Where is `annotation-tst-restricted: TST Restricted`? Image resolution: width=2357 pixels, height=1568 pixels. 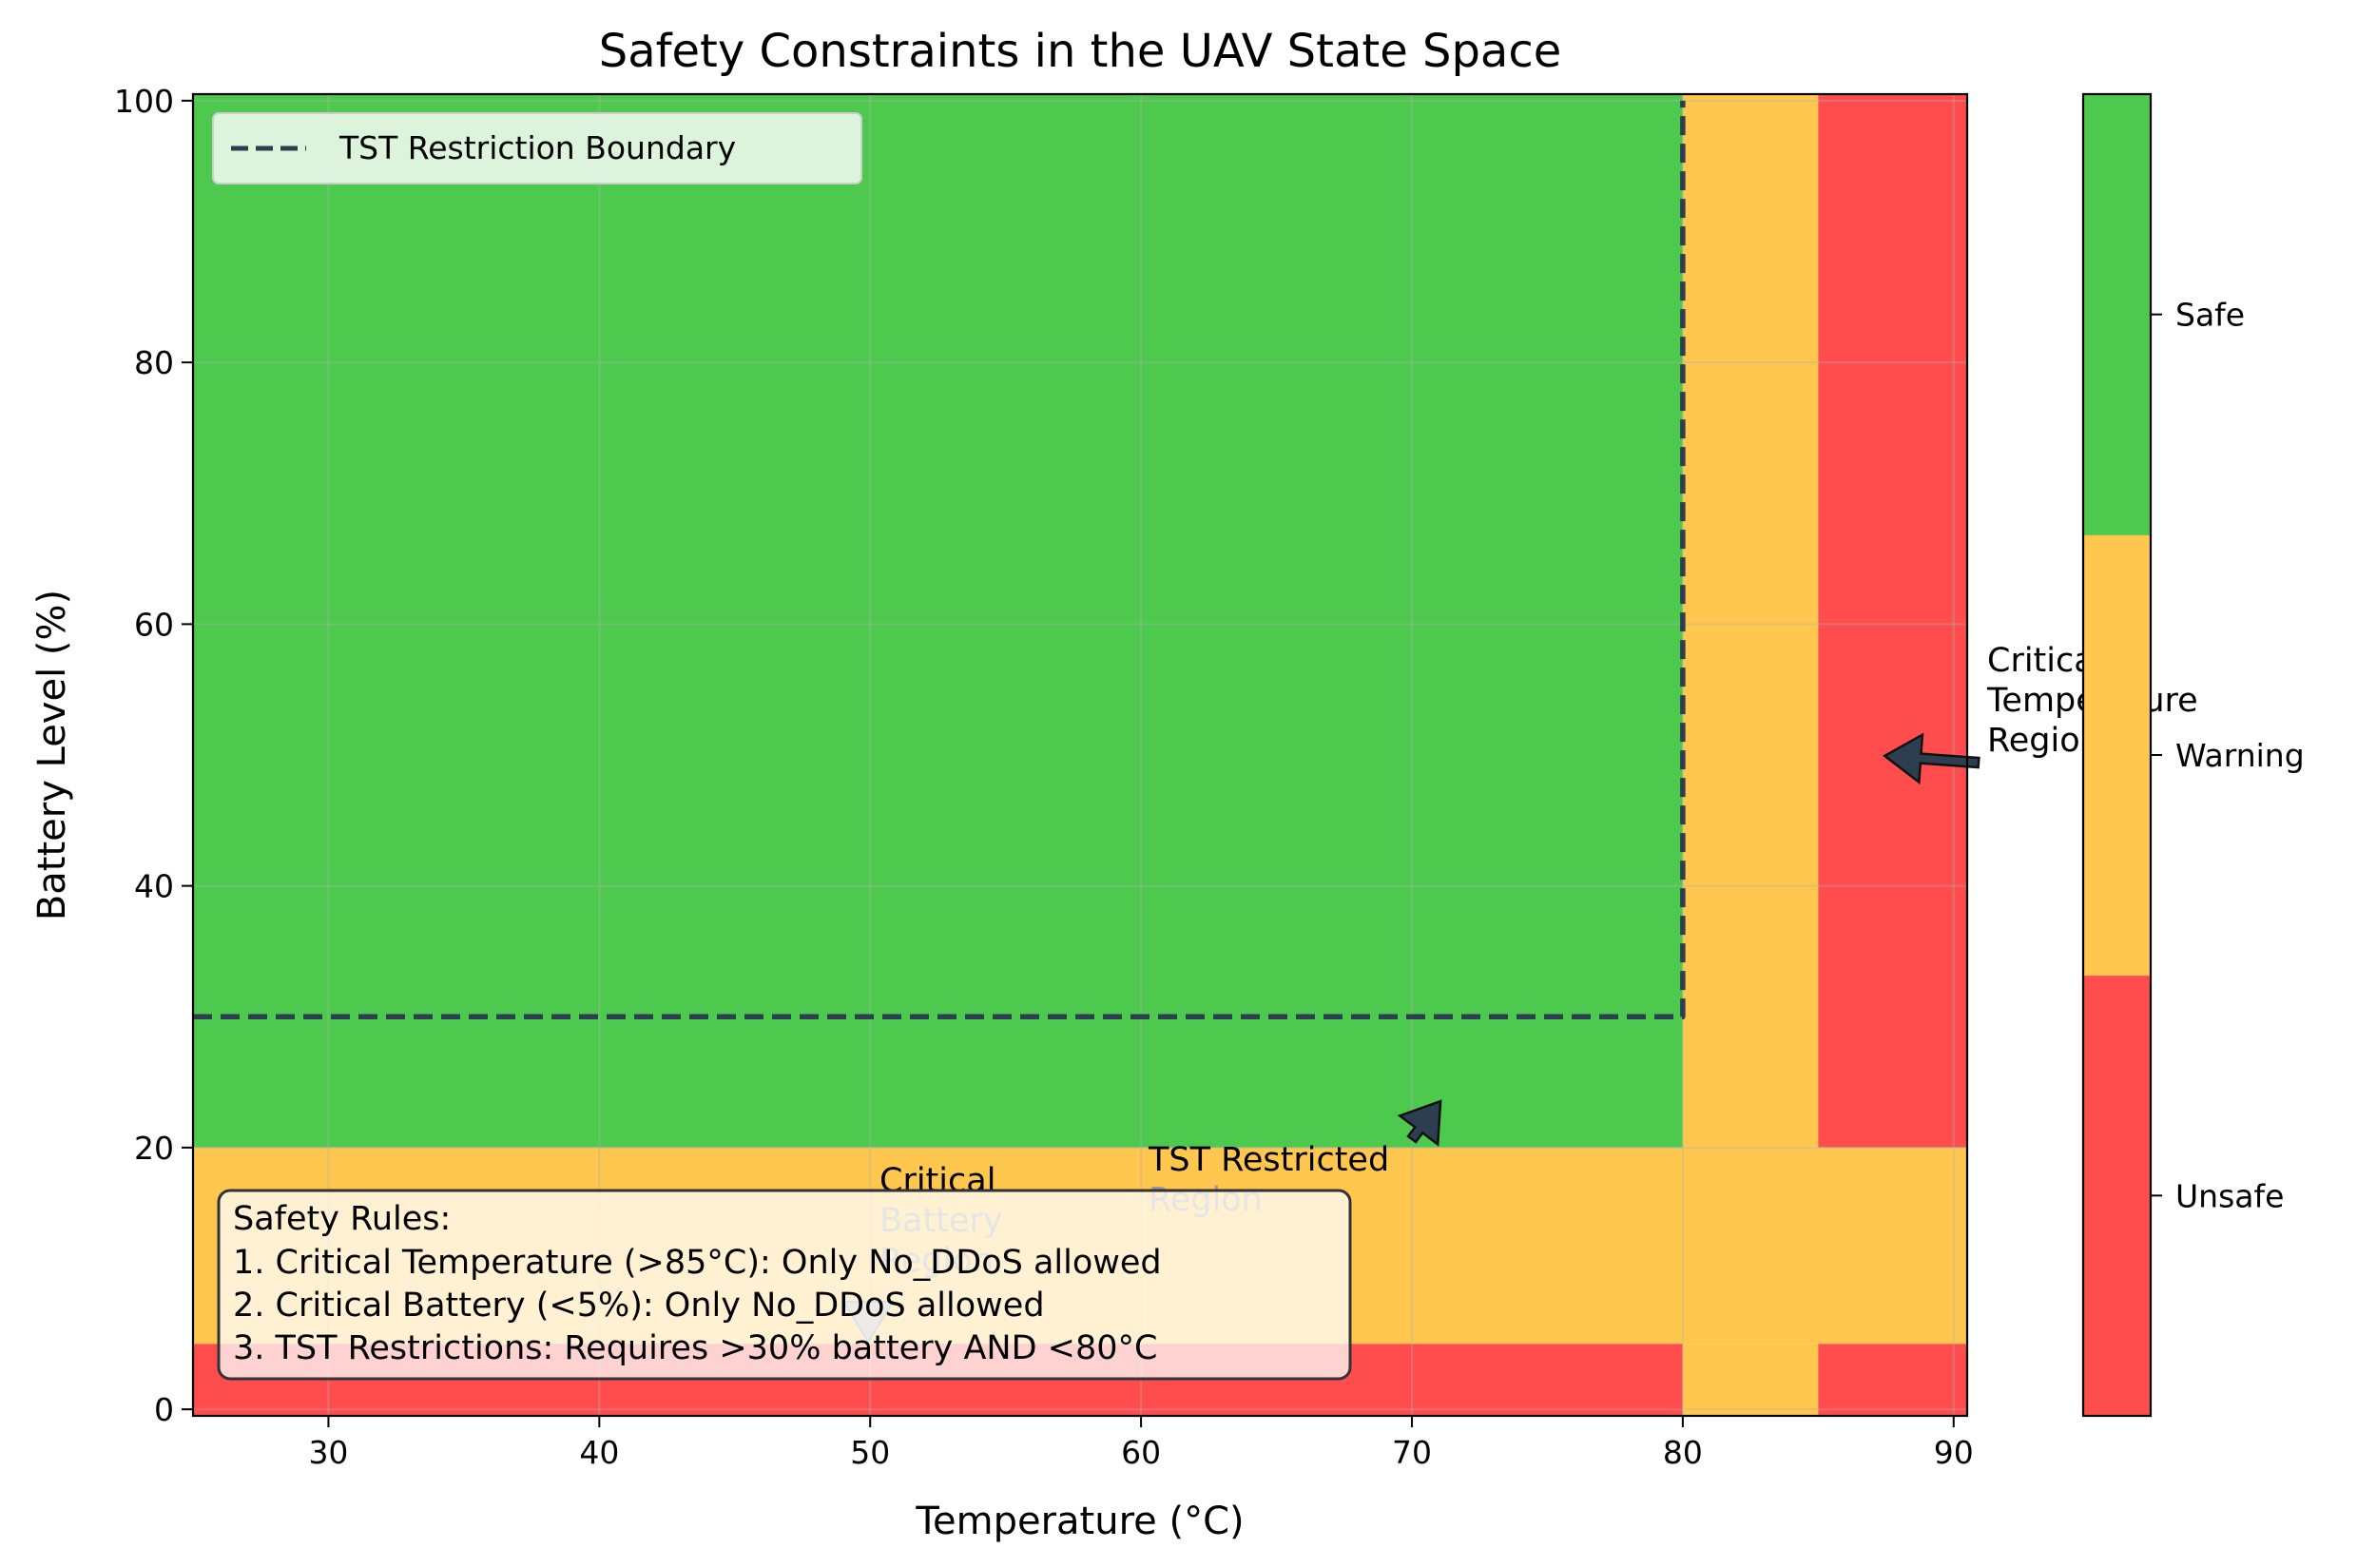 annotation-tst-restricted: TST Restricted is located at coordinates (1268, 1160).